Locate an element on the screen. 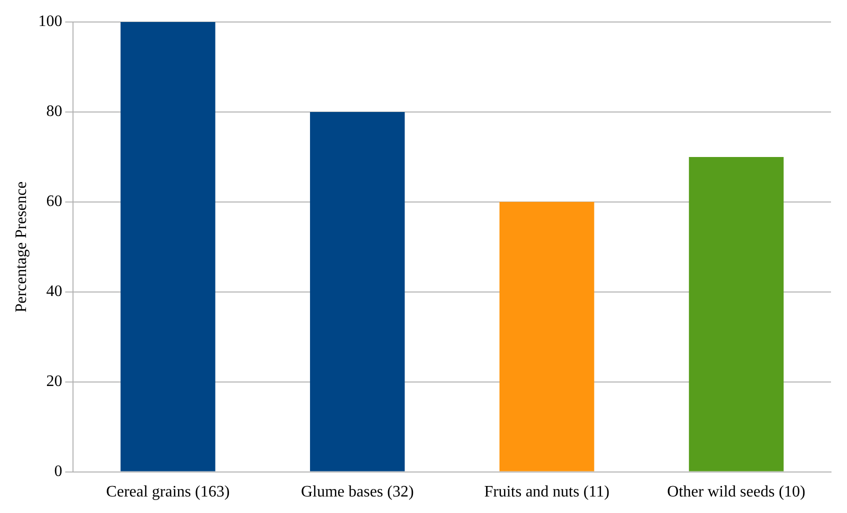 The height and width of the screenshot is (513, 847). y-tick-label: 100 is located at coordinates (50, 21).